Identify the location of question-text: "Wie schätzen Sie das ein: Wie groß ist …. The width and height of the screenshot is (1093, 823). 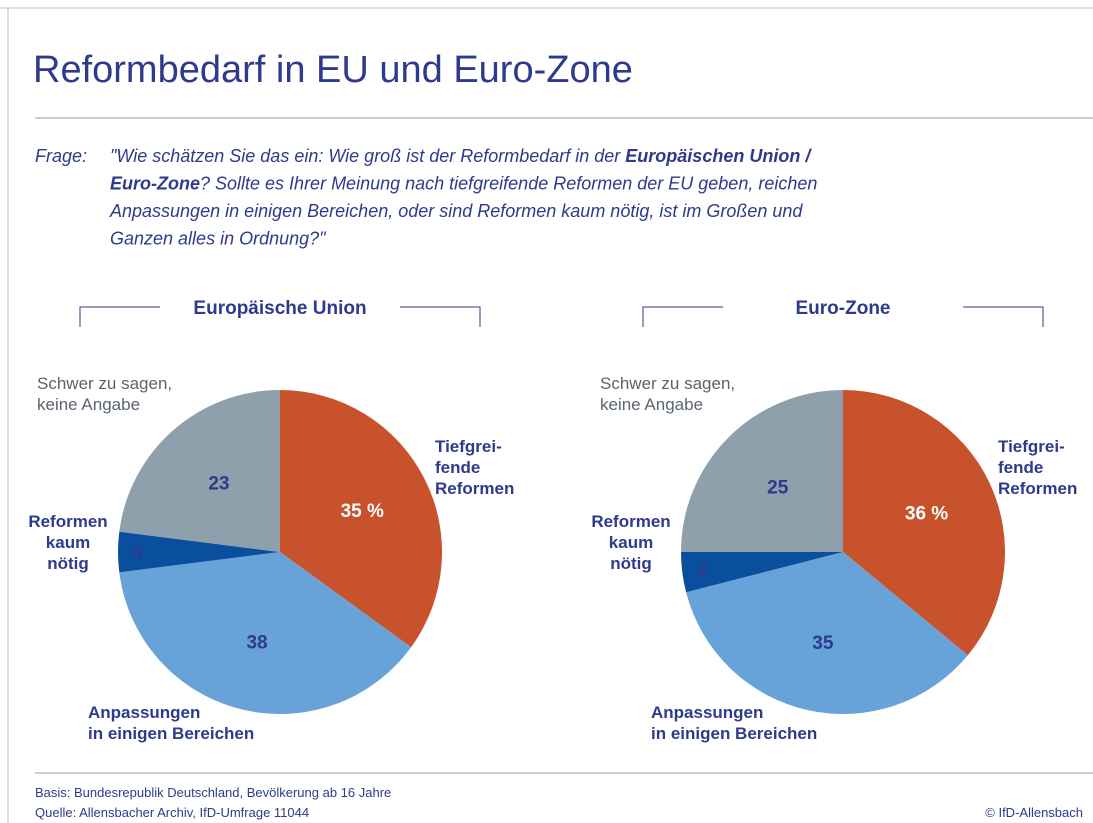
(367, 156).